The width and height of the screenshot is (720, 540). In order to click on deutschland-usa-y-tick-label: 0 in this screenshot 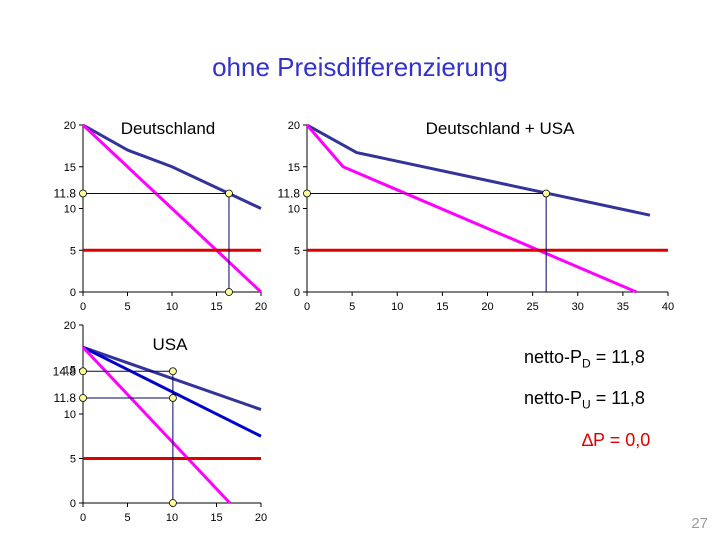, I will do `click(297, 293)`.